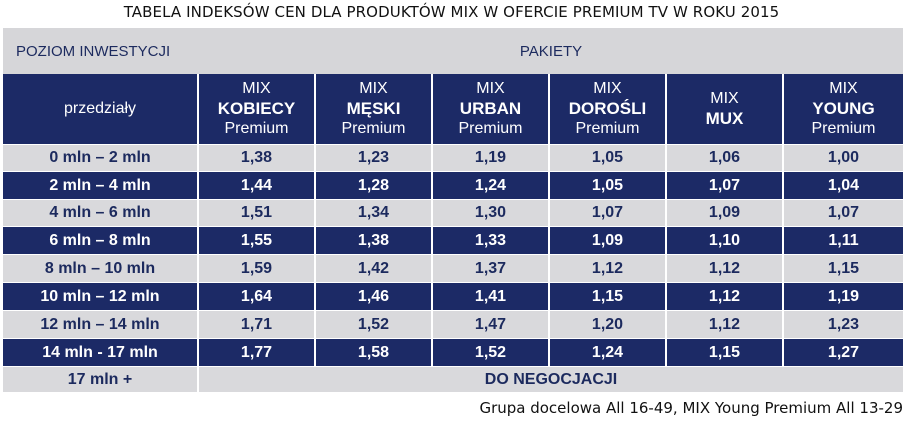  Describe the element at coordinates (374, 268) in the screenshot. I see `value-cell: 1,42` at that location.